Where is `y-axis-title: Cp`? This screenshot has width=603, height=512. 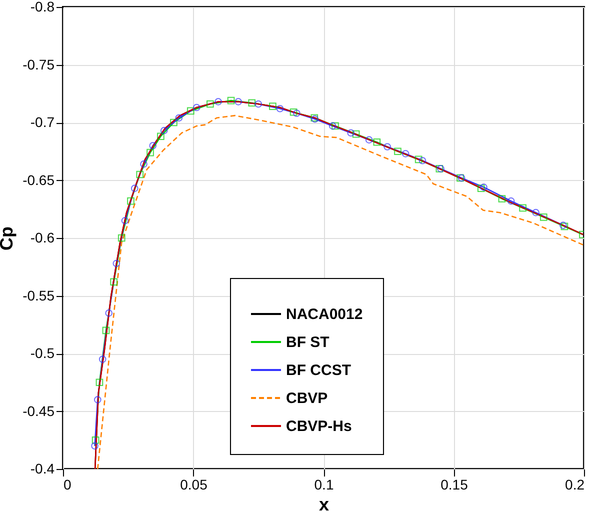
y-axis-title: Cp is located at coordinates (8, 238).